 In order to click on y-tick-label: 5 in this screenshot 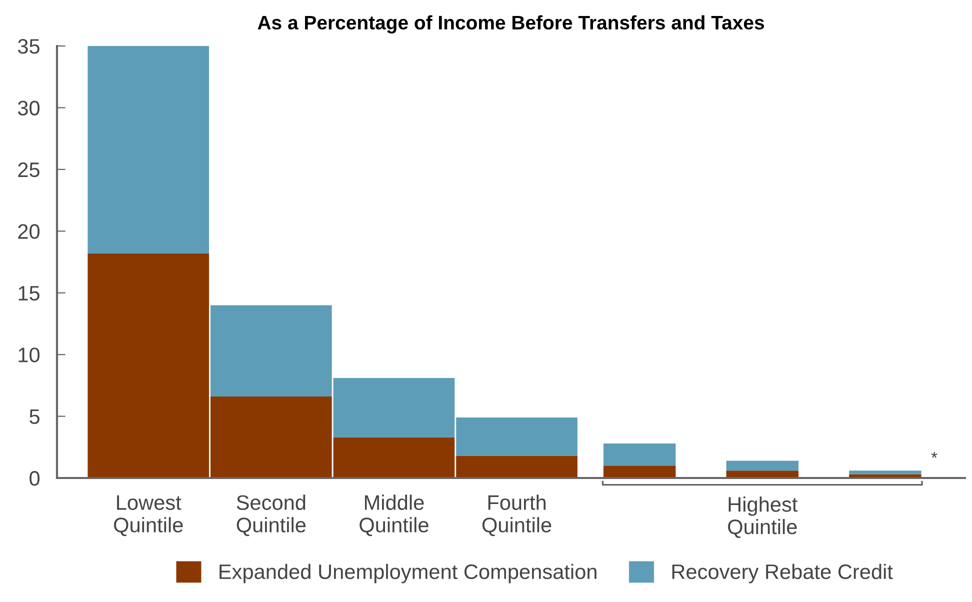, I will do `click(35, 417)`.